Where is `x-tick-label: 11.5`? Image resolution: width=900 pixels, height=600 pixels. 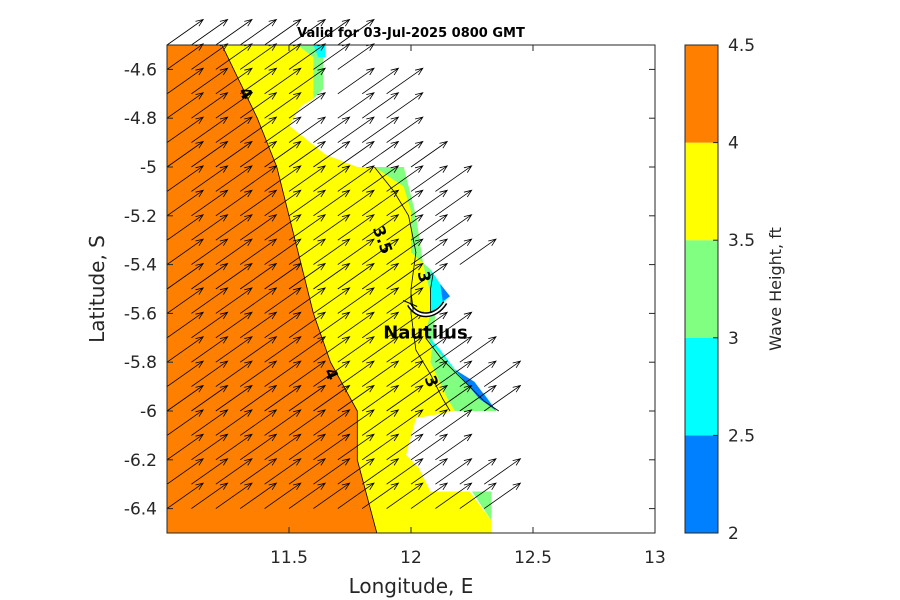
x-tick-label: 11.5 is located at coordinates (289, 558).